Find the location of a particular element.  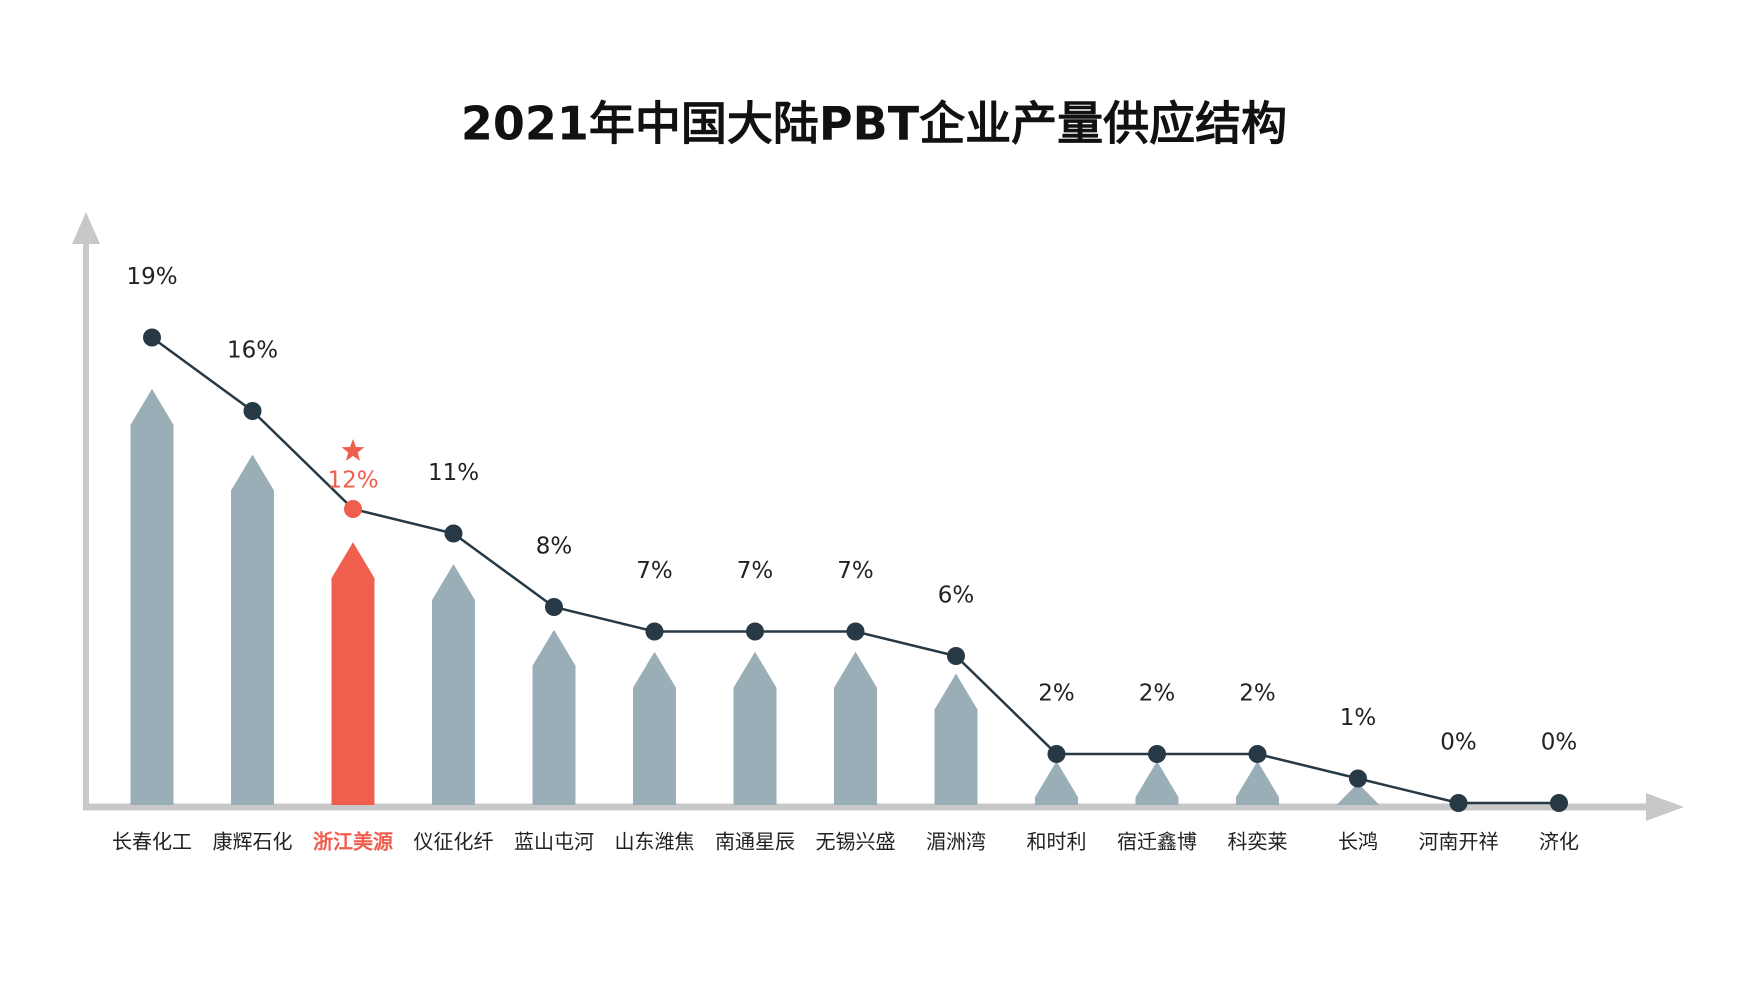

chart-title: 2021年中国大陆PBT企业产量供应结构 is located at coordinates (874, 124).